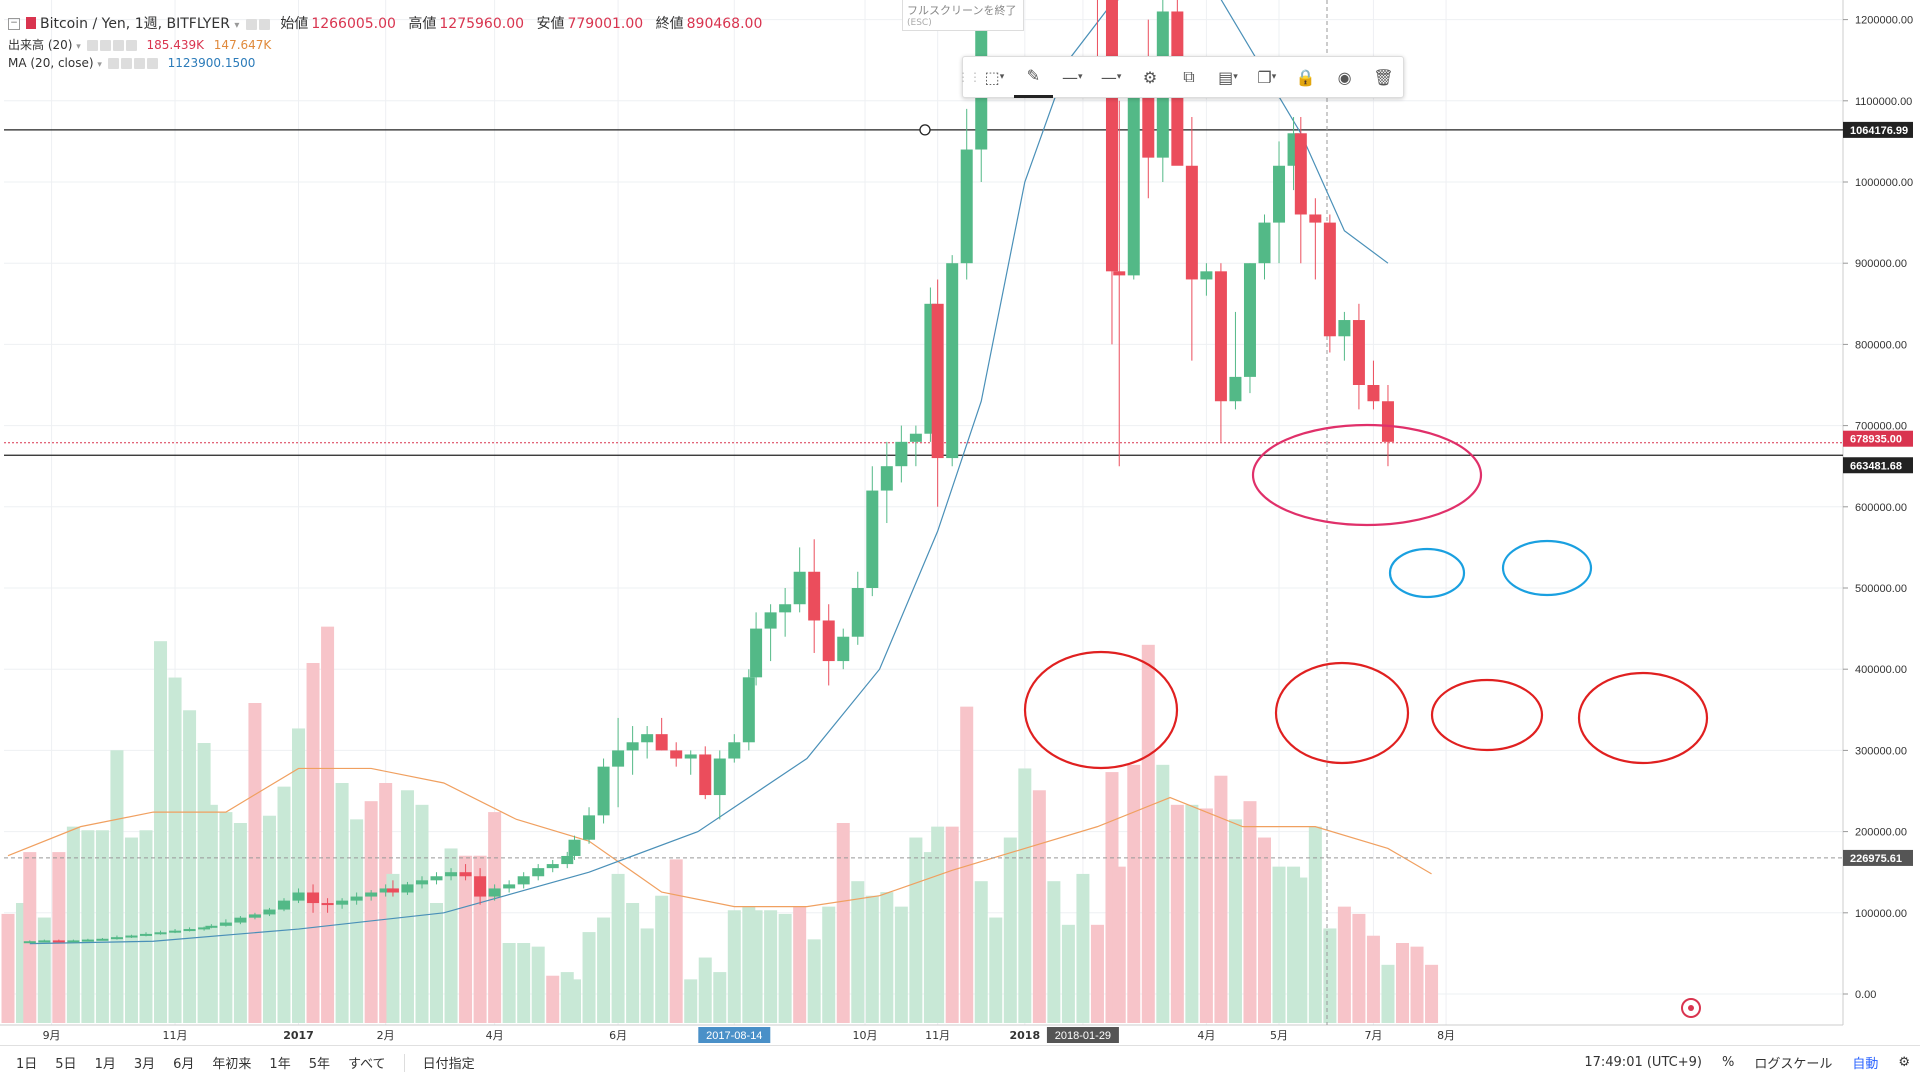  What do you see at coordinates (66, 1064) in the screenshot?
I see `range-5d: 5日` at bounding box center [66, 1064].